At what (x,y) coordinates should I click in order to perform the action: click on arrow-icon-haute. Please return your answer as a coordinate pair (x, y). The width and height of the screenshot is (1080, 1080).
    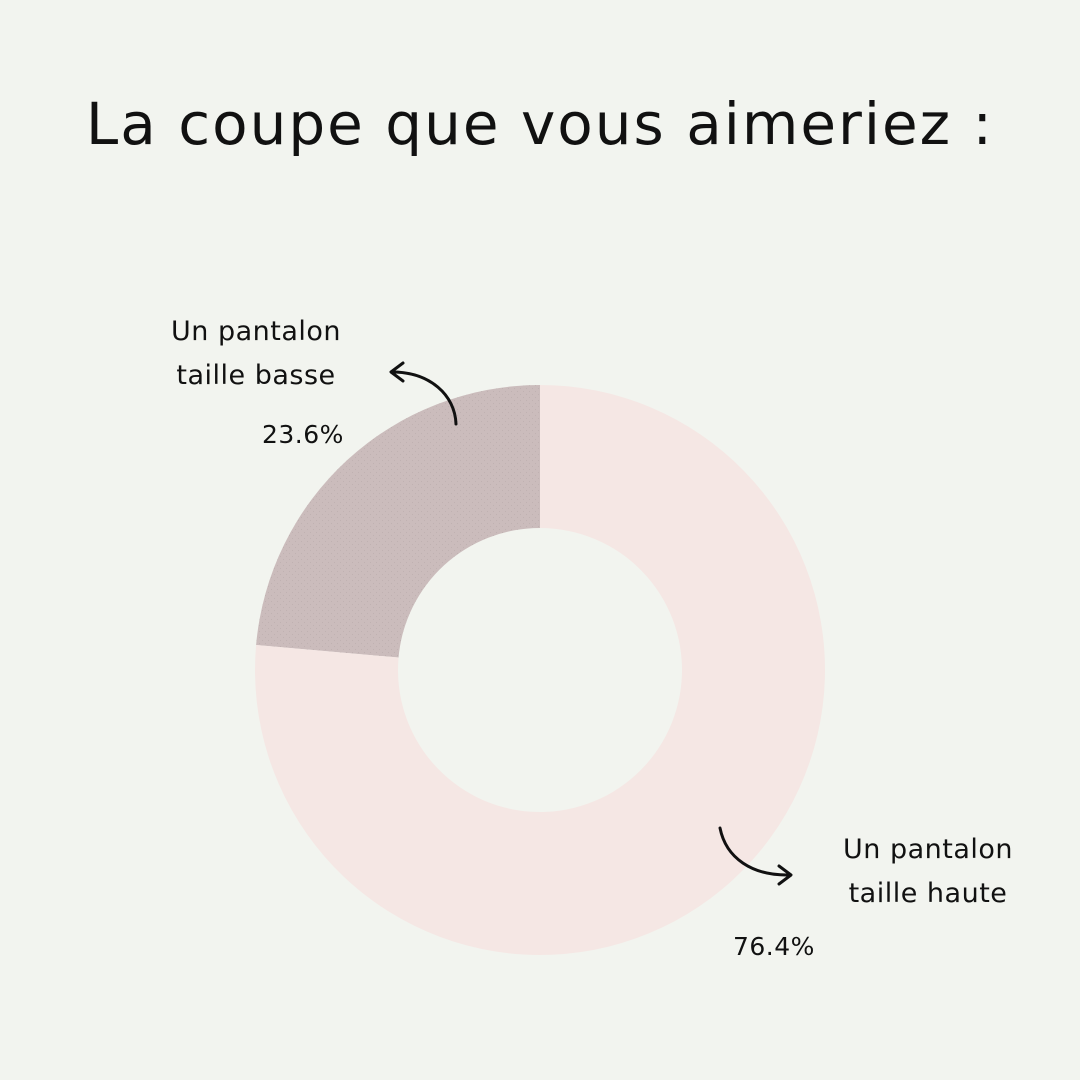
    Looking at the image, I should click on (755, 856).